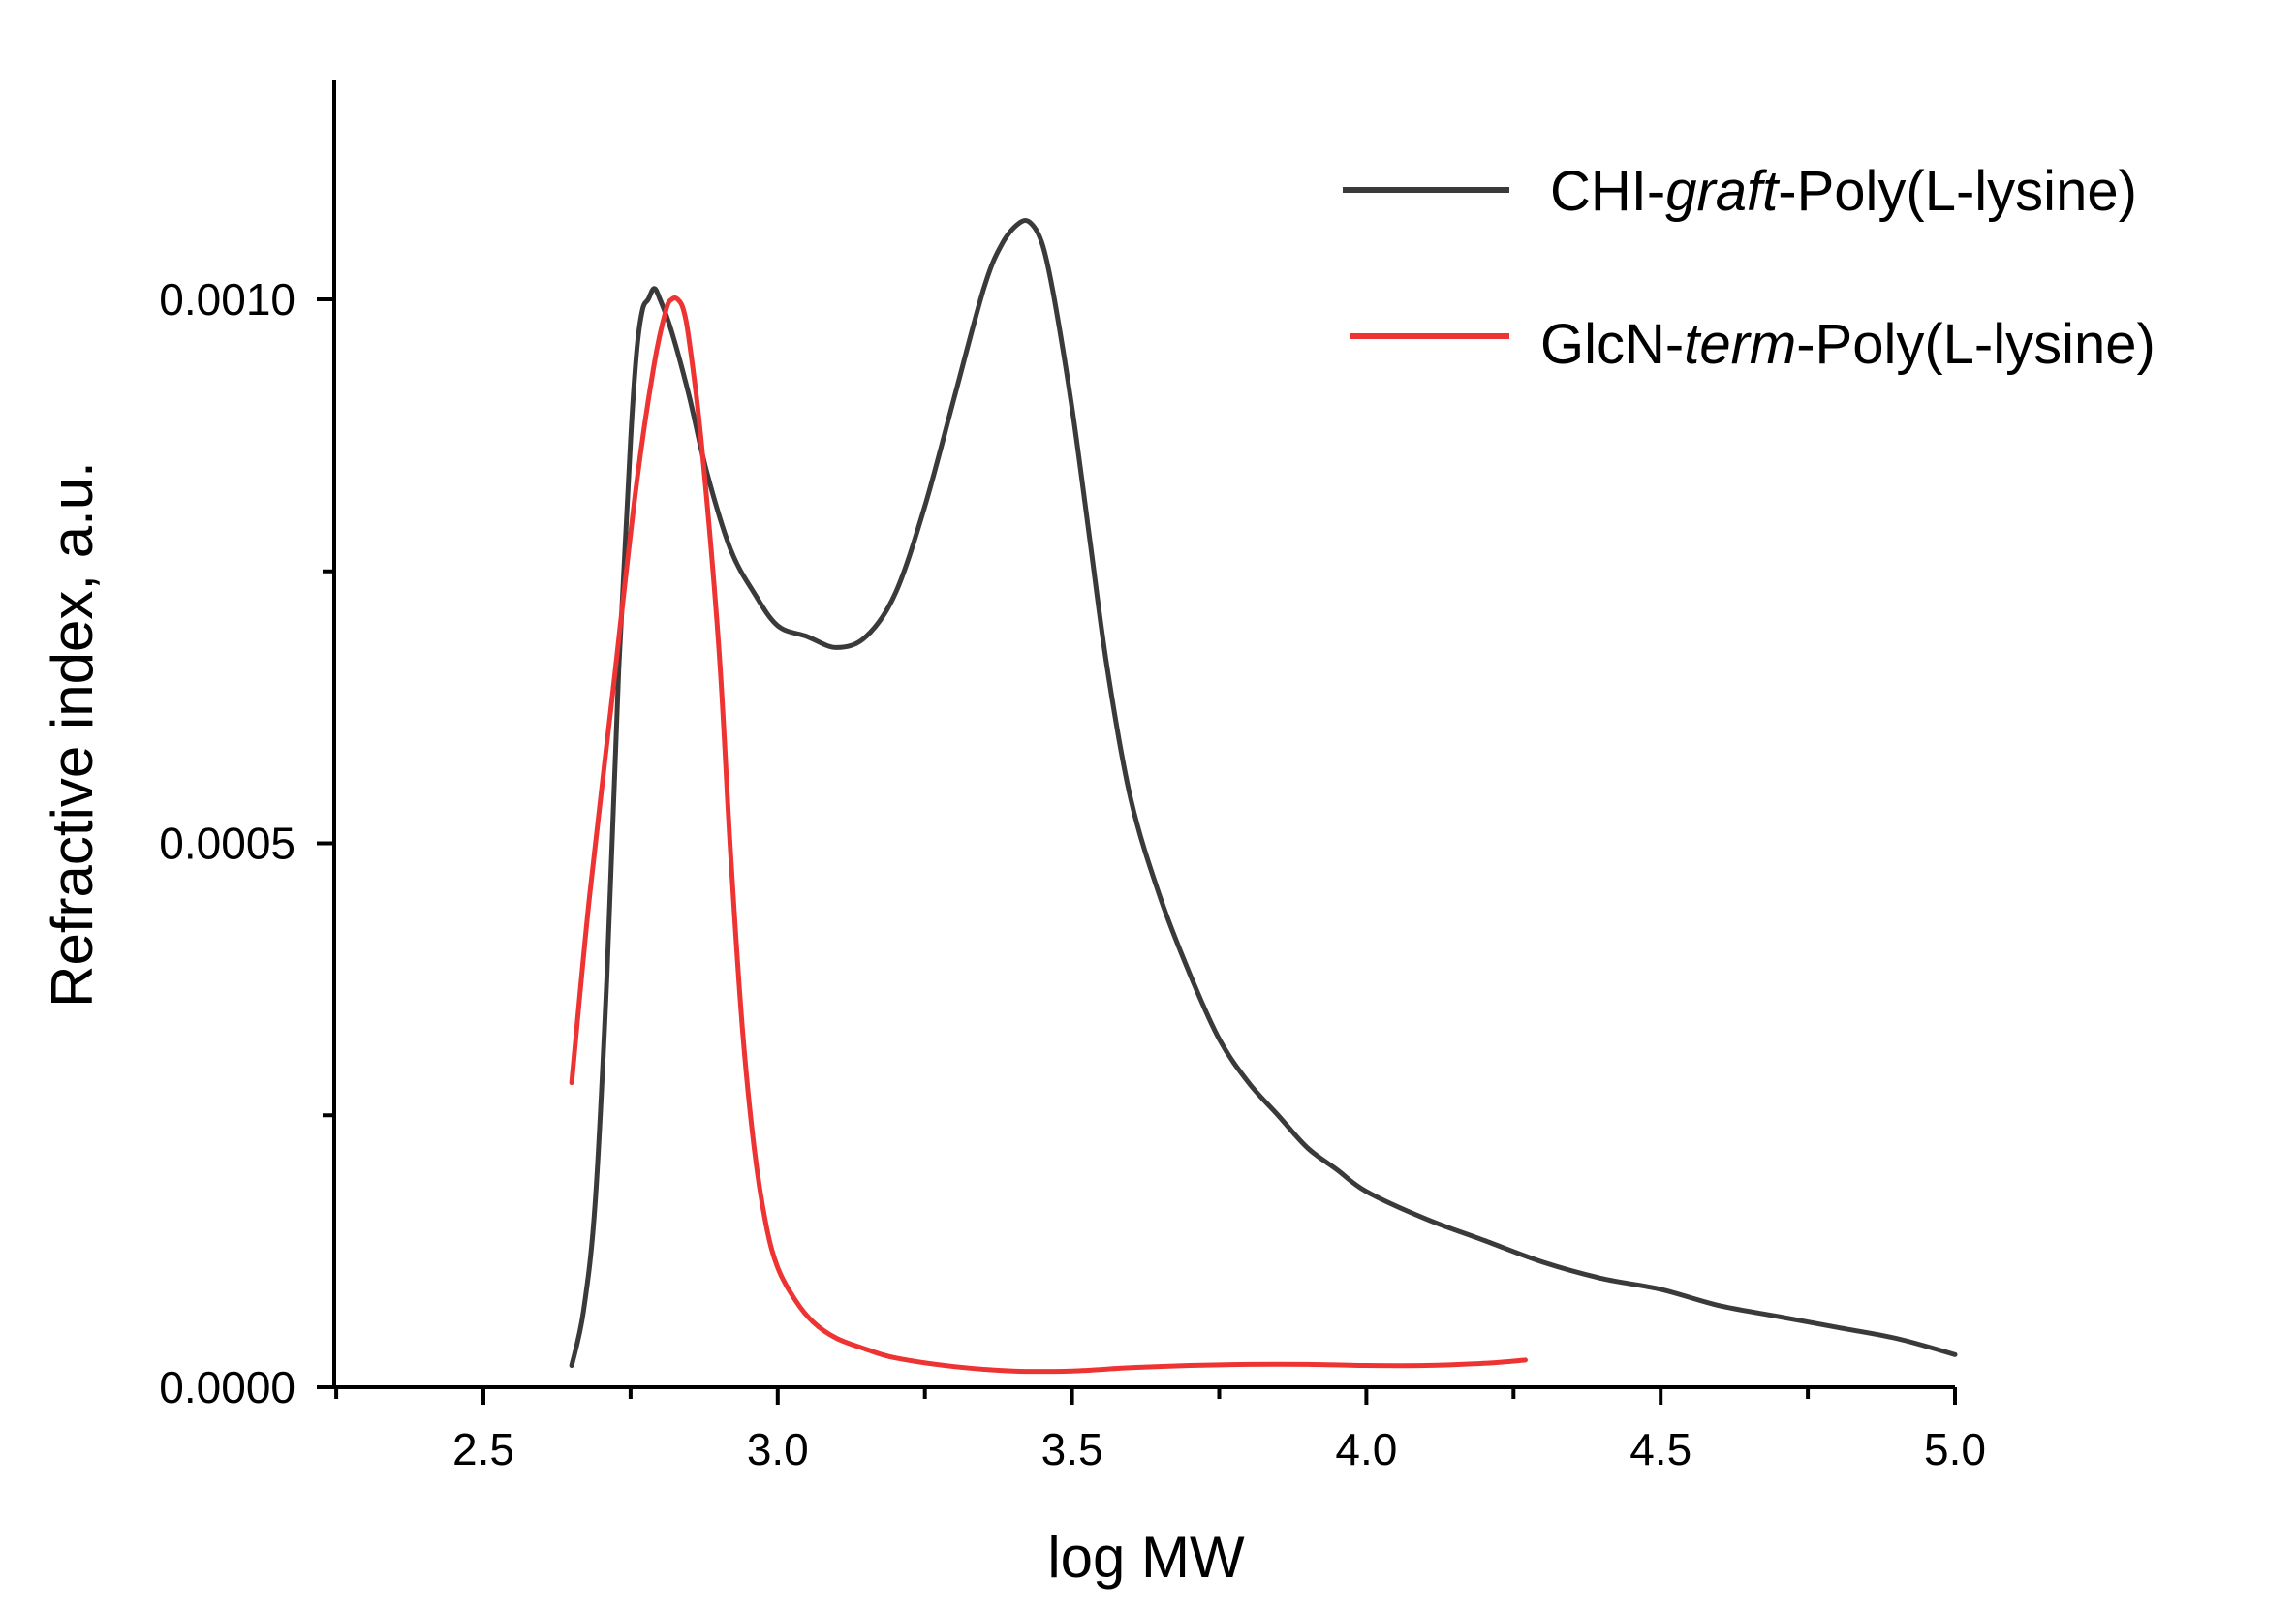 Image resolution: width=2296 pixels, height=1613 pixels. What do you see at coordinates (1723, 191) in the screenshot?
I see `legend-label-chi-graft-italic: graft` at bounding box center [1723, 191].